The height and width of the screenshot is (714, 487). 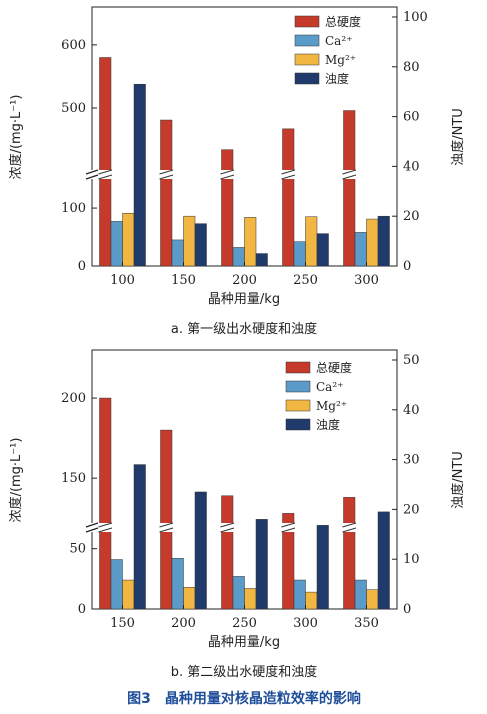 What do you see at coordinates (82, 609) in the screenshot?
I see `y-tick-label: 0` at bounding box center [82, 609].